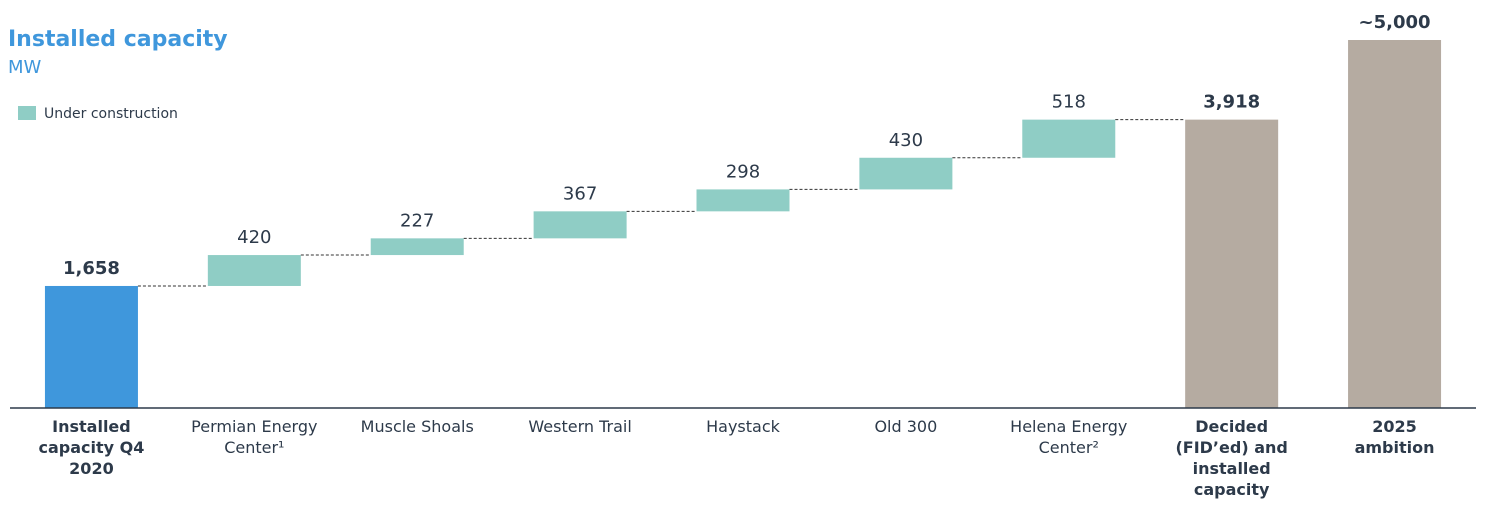 The image size is (1486, 513). I want to click on legend-label: Under construction, so click(111, 114).